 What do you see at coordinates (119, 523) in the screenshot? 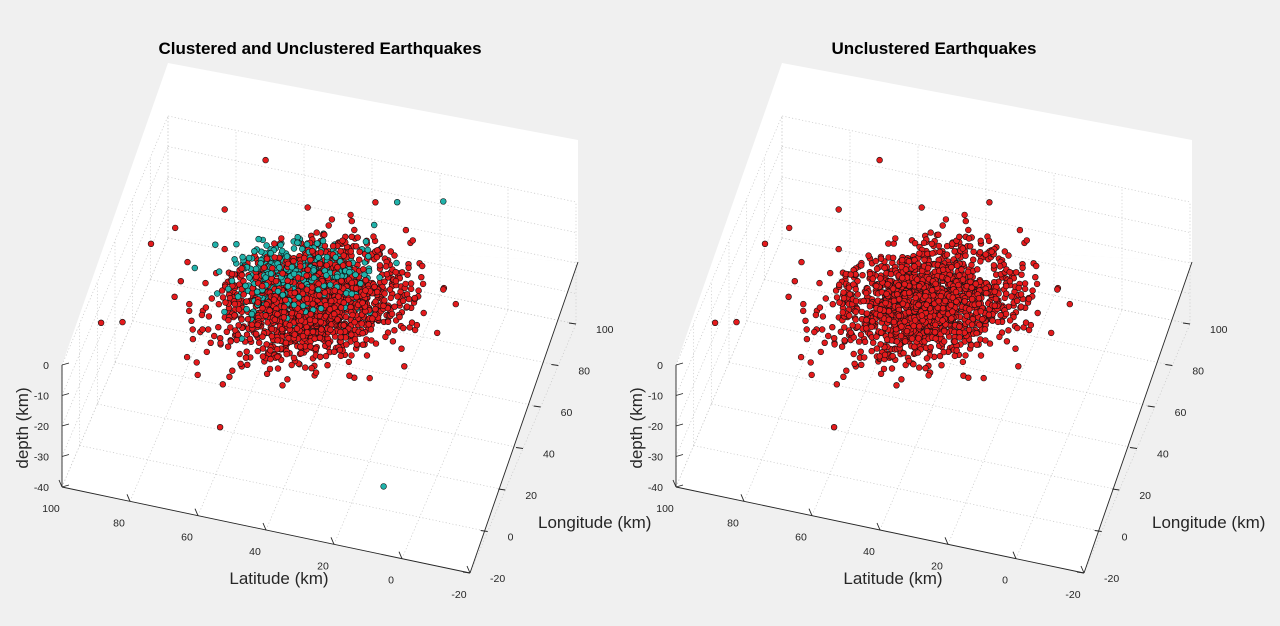
I see `x-tick-label: 80` at bounding box center [119, 523].